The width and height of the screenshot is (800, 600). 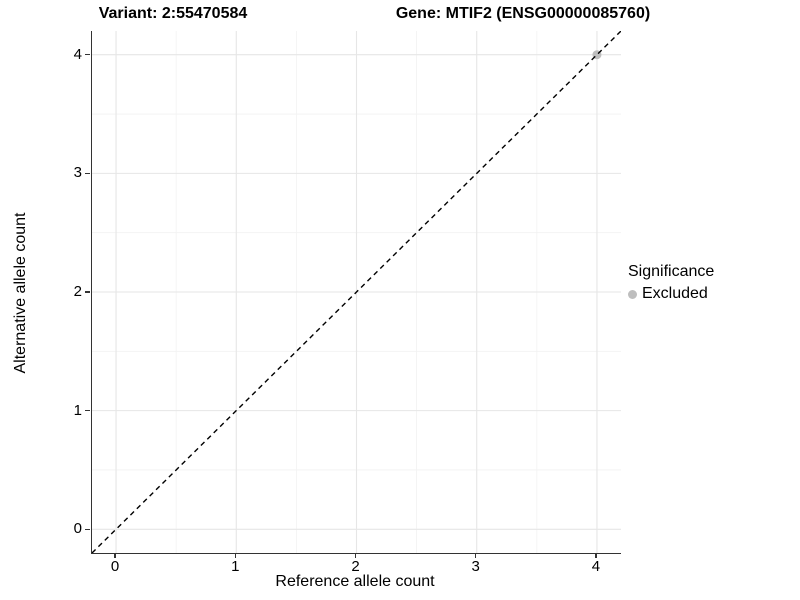 What do you see at coordinates (77, 173) in the screenshot?
I see `y-axis-tick-label: 3` at bounding box center [77, 173].